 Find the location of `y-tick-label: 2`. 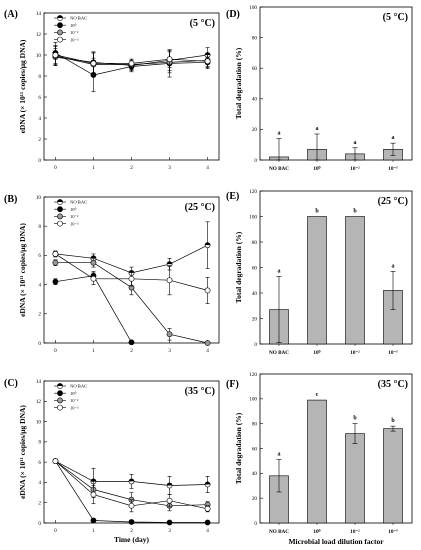

y-tick-label: 2 is located at coordinates (39, 140).